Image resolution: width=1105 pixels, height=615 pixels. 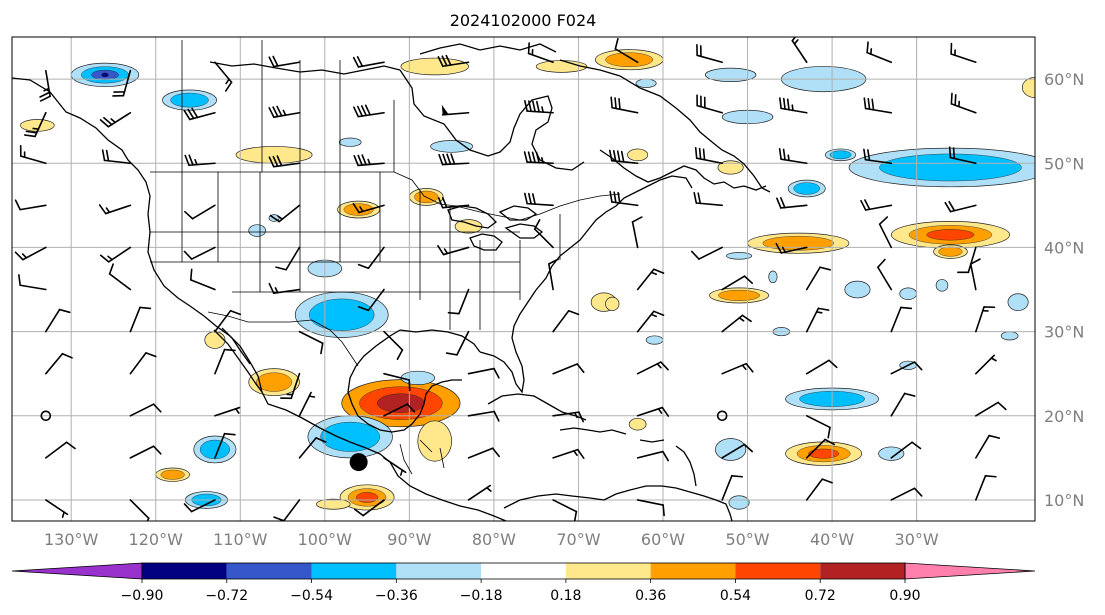 What do you see at coordinates (240, 539) in the screenshot?
I see `longitude-tick-label: 110°W` at bounding box center [240, 539].